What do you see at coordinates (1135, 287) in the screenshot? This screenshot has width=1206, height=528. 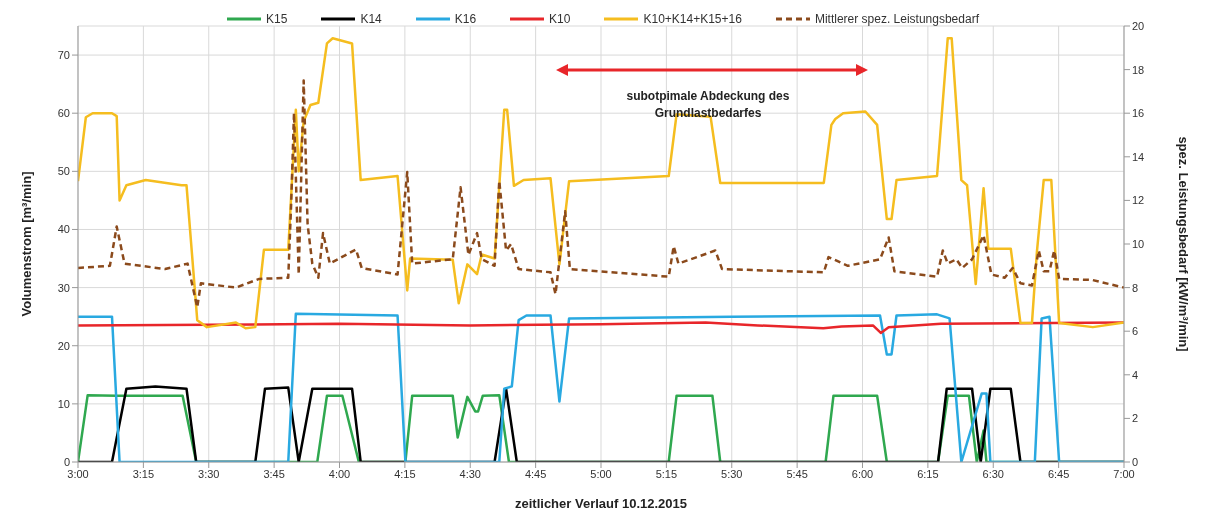 I see `y2-tick-label: 8` at bounding box center [1135, 287].